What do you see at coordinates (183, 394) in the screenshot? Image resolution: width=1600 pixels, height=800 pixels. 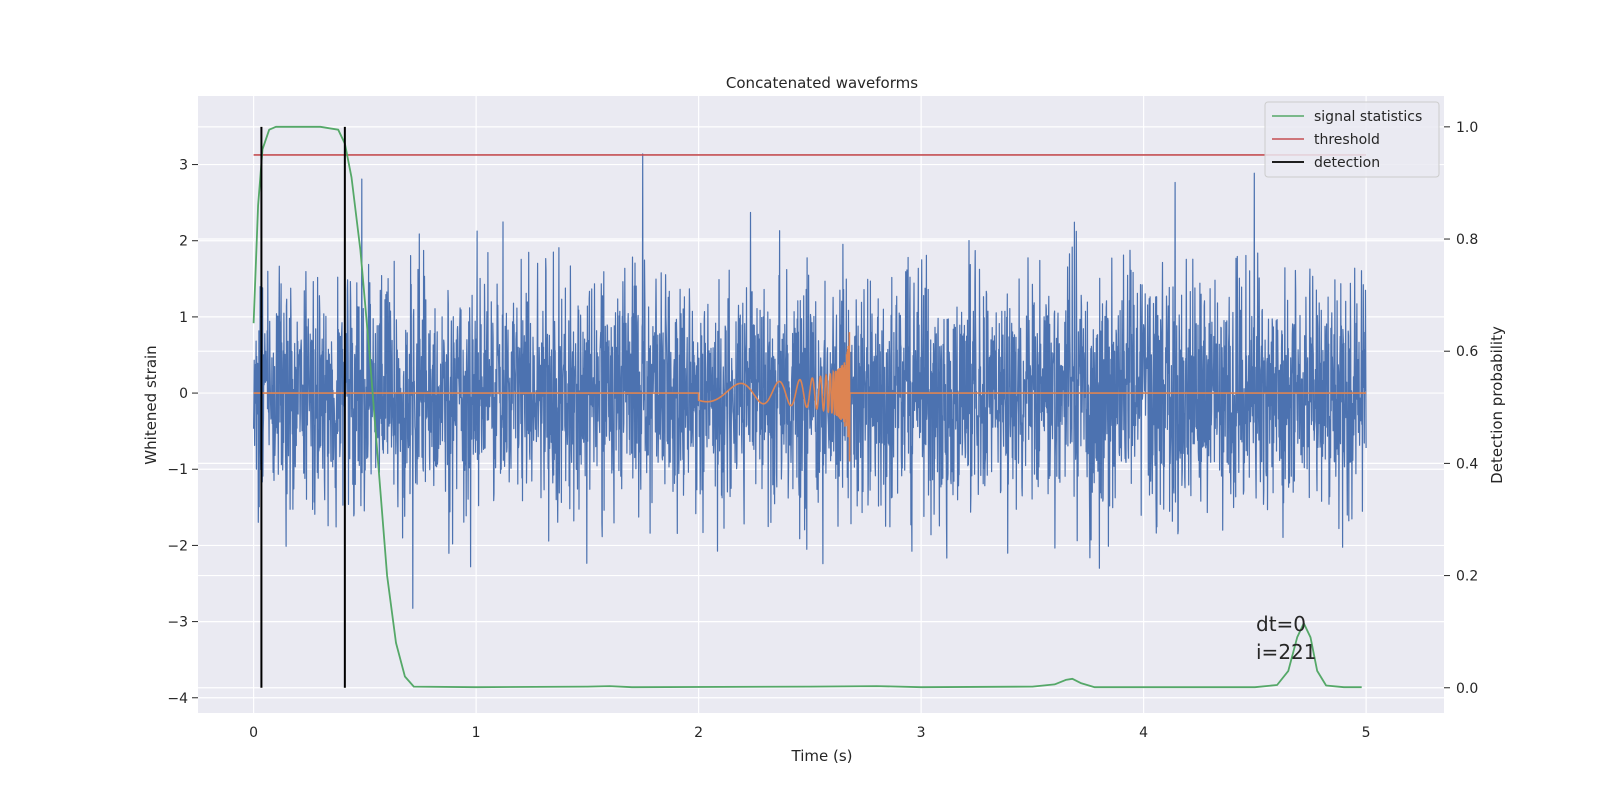 I see `y-tick-label: 0` at bounding box center [183, 394].